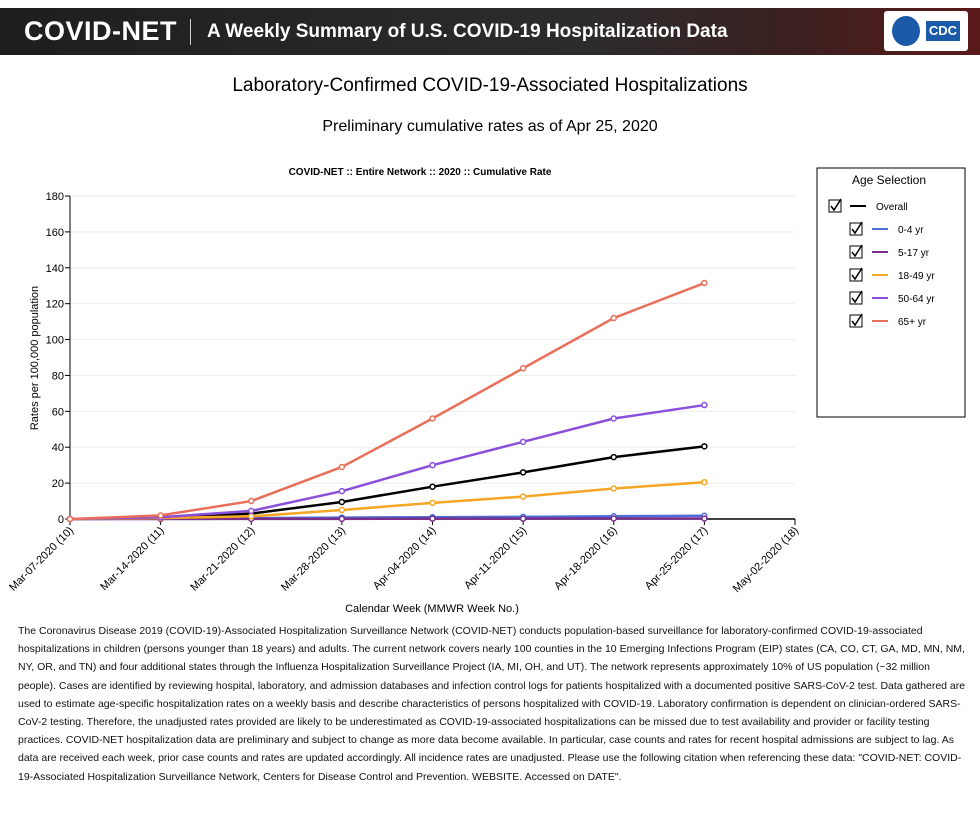  What do you see at coordinates (889, 180) in the screenshot?
I see `legend-title: Age Selection` at bounding box center [889, 180].